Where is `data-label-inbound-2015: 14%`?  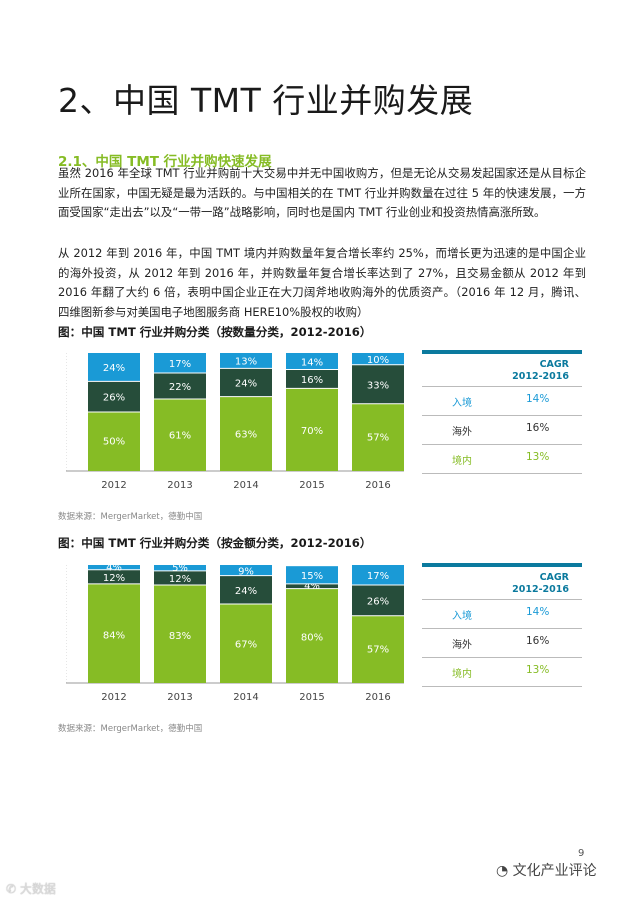
data-label-inbound-2015: 14% is located at coordinates (312, 362).